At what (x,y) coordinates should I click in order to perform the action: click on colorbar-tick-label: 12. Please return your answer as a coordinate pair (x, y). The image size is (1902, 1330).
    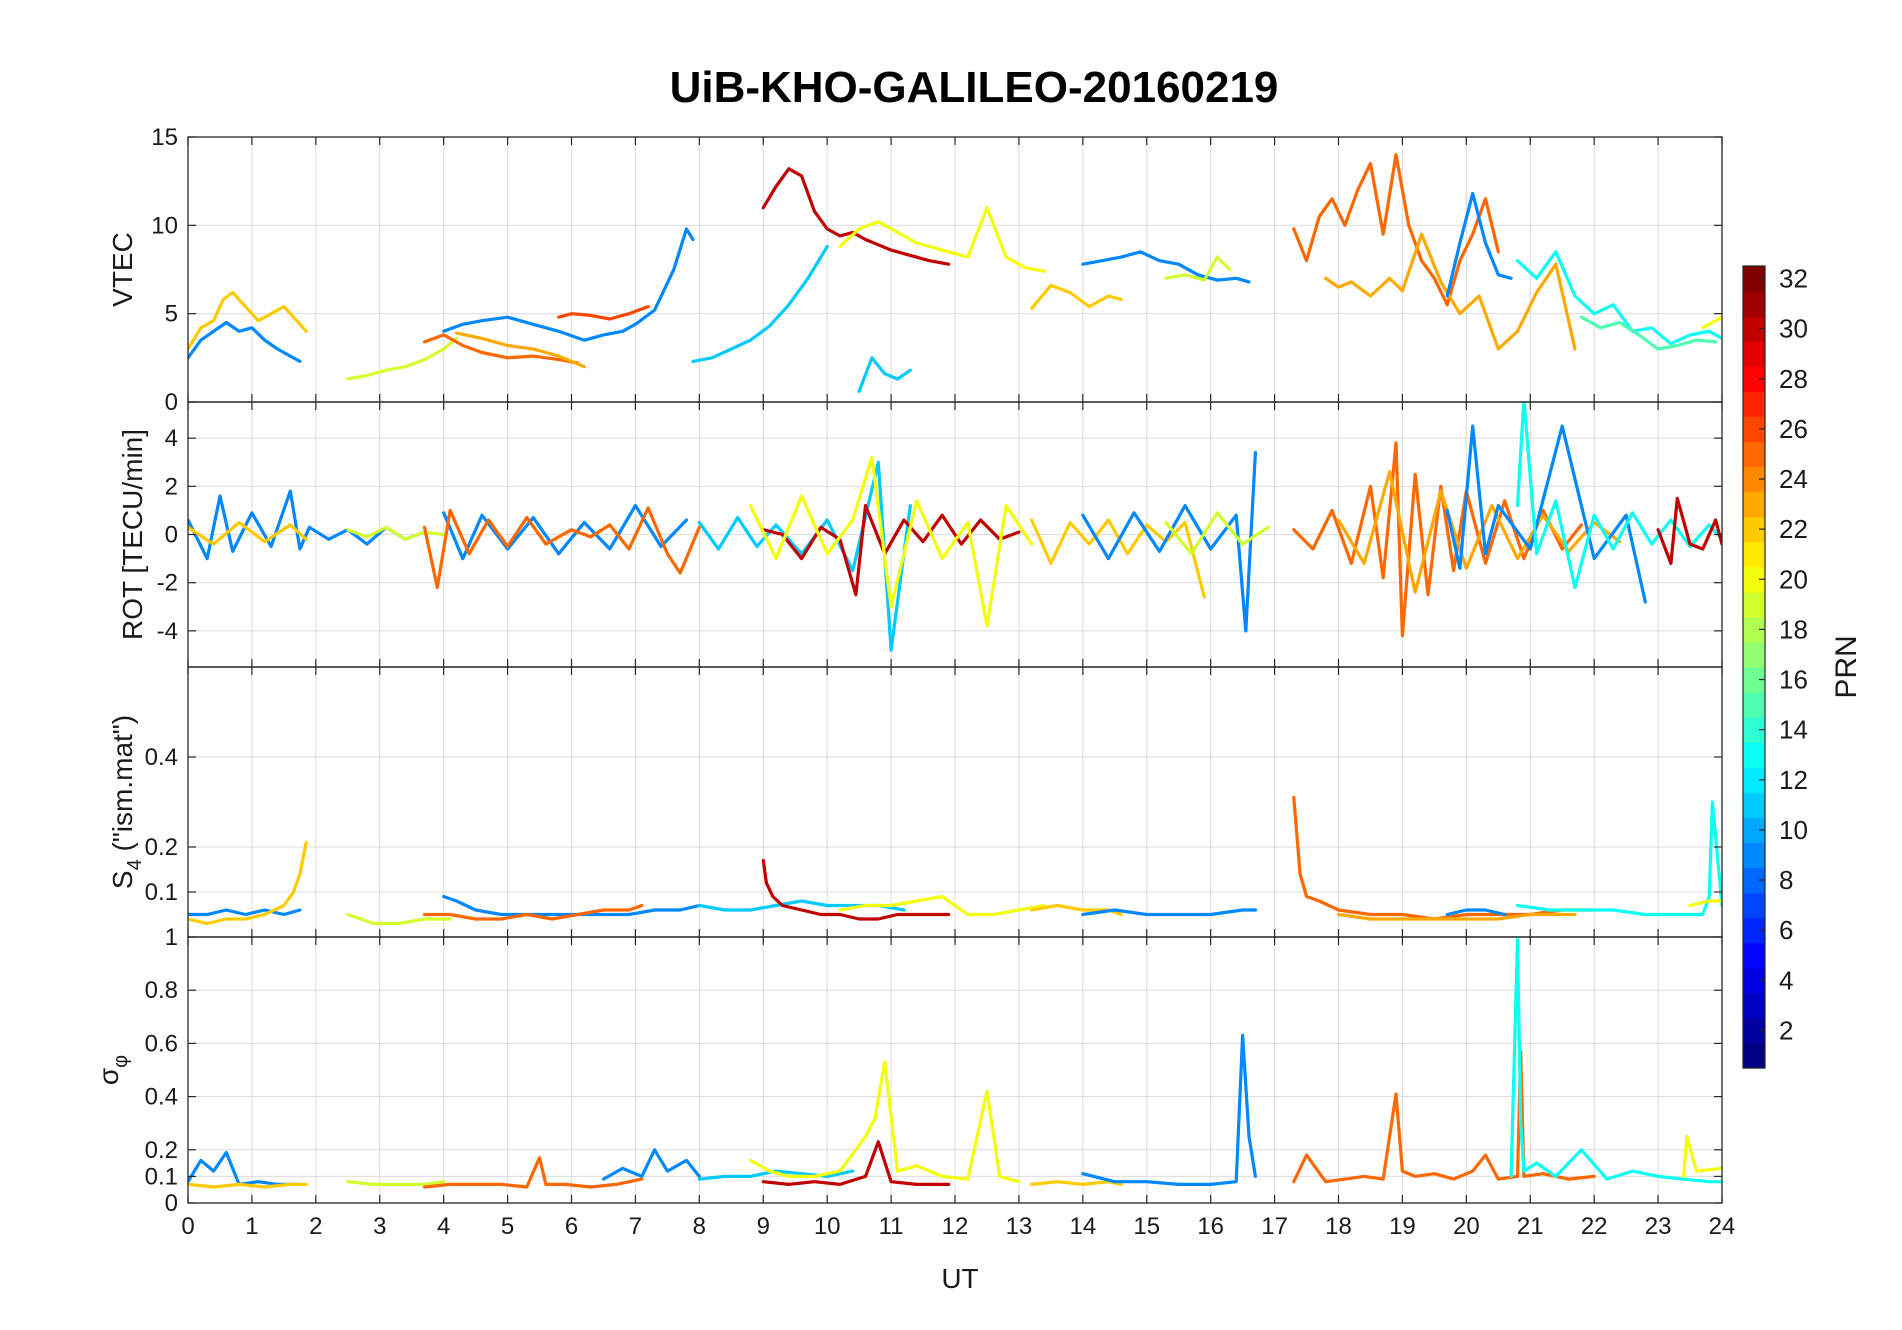
    Looking at the image, I should click on (1793, 780).